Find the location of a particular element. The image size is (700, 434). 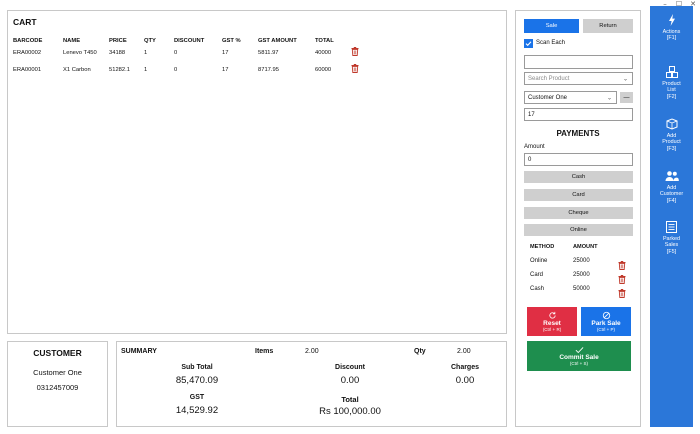

close-button: ✕ is located at coordinates (693, 4).